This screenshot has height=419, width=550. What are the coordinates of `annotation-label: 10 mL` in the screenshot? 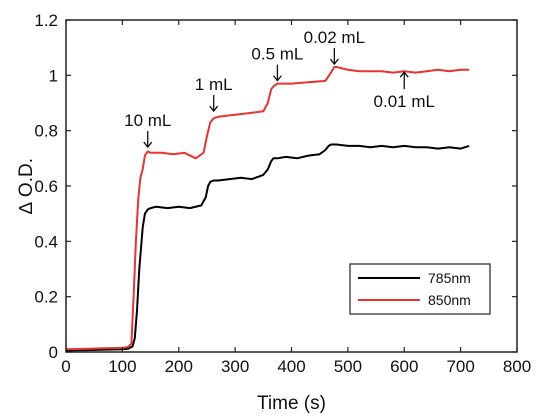 It's located at (147, 120).